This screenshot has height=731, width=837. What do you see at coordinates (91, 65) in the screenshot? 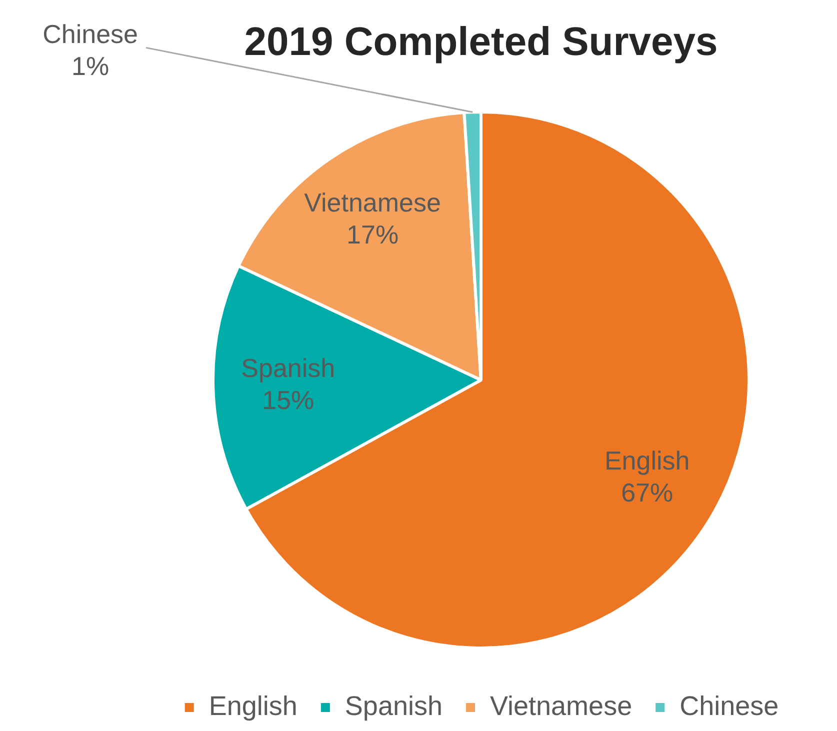
I see `data-label: 1%` at bounding box center [91, 65].